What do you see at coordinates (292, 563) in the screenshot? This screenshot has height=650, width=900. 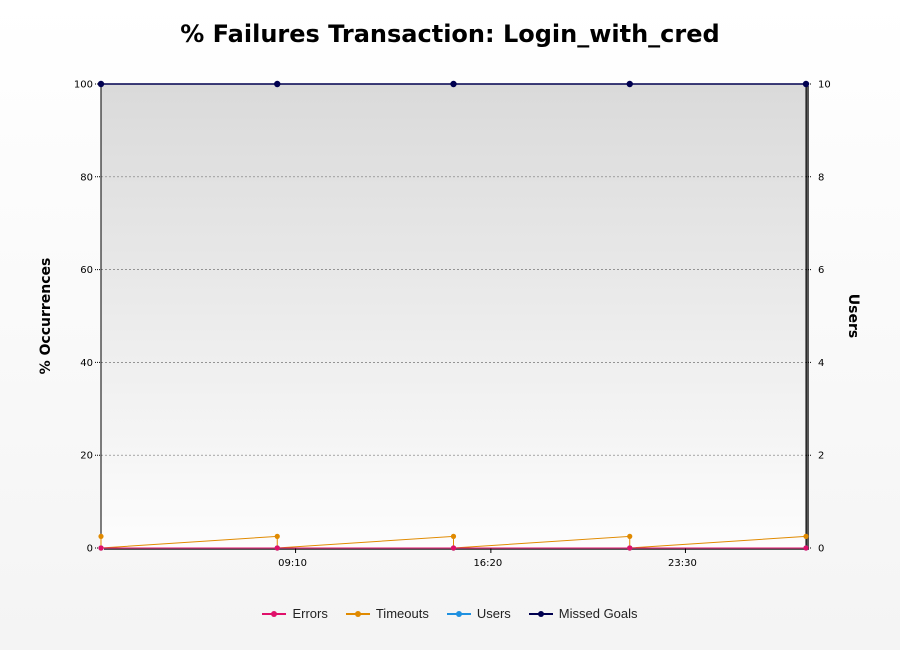 I see `x-tick-label: 09:10` at bounding box center [292, 563].